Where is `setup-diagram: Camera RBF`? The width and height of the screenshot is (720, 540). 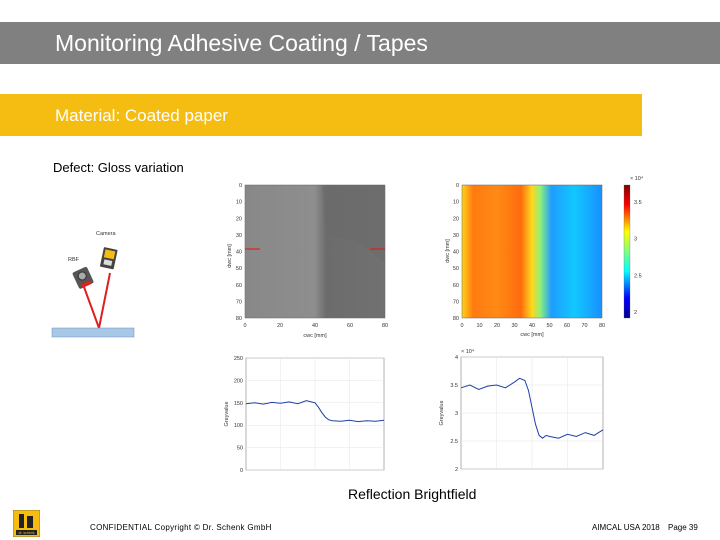
setup-diagram: Camera RBF is located at coordinates (93, 284).